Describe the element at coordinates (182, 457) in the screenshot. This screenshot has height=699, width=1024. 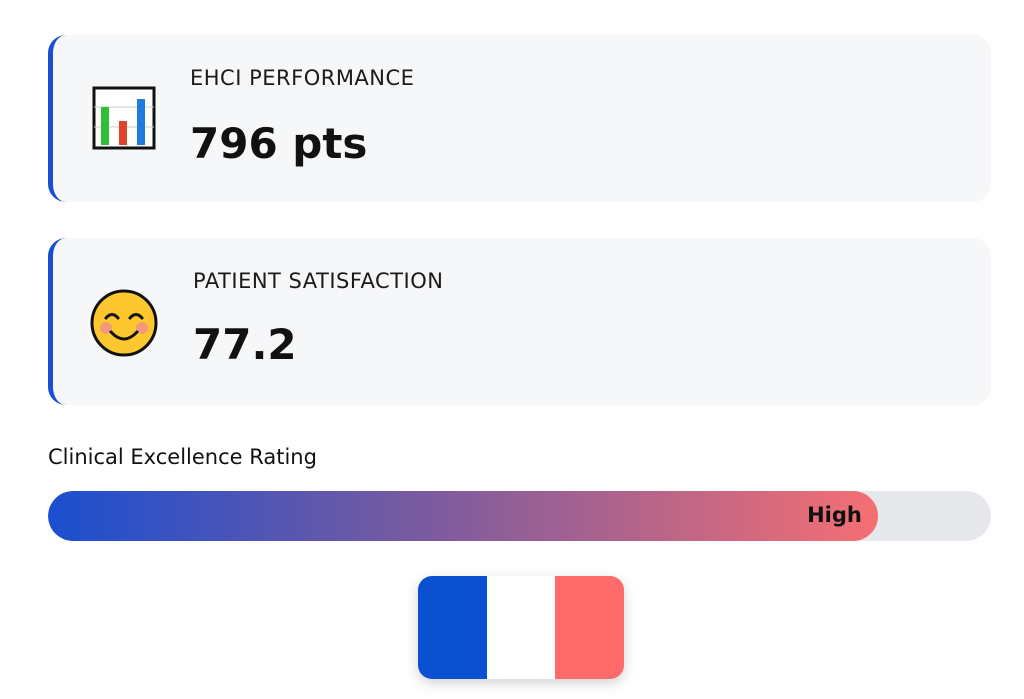
I see `rating-title: Clinical Excellence Rating` at that location.